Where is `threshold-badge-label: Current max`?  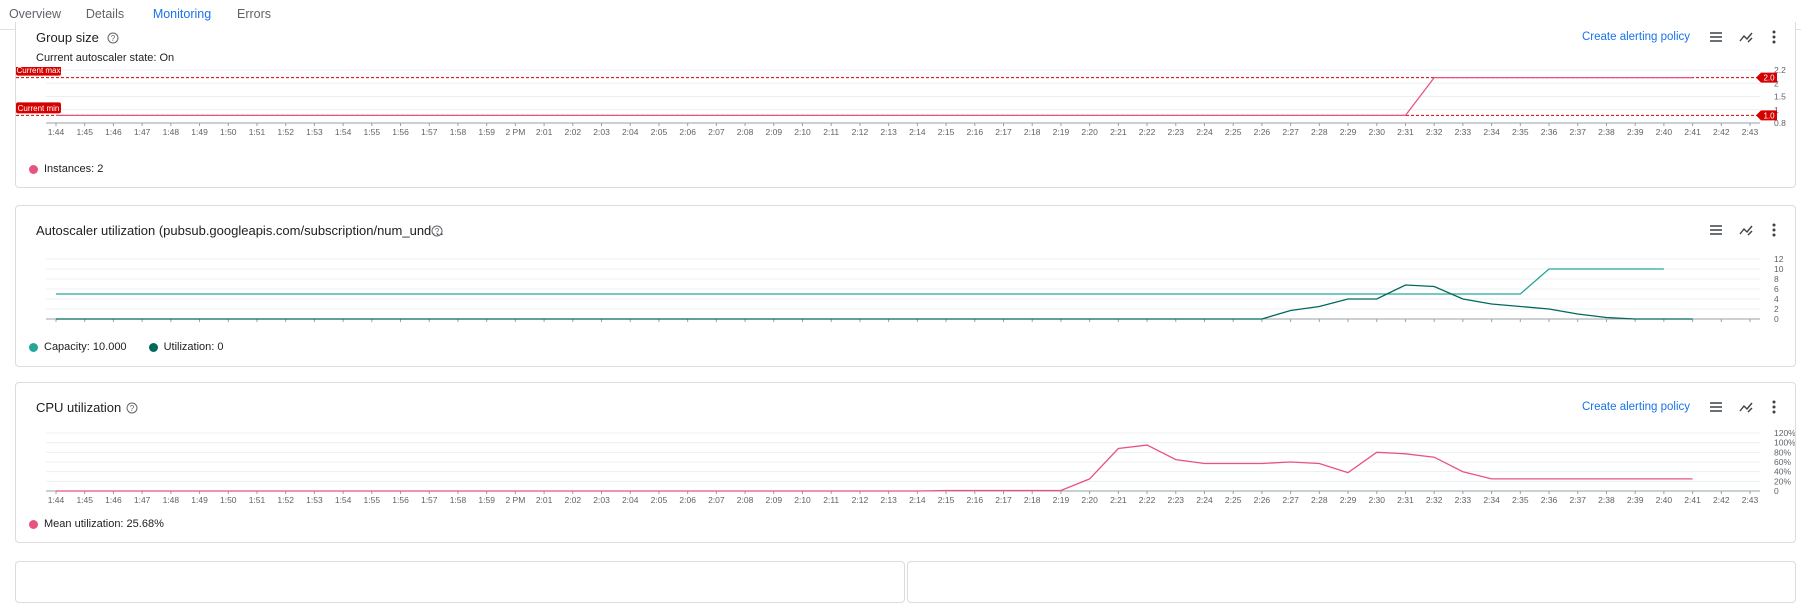 threshold-badge-label: Current max is located at coordinates (38, 71).